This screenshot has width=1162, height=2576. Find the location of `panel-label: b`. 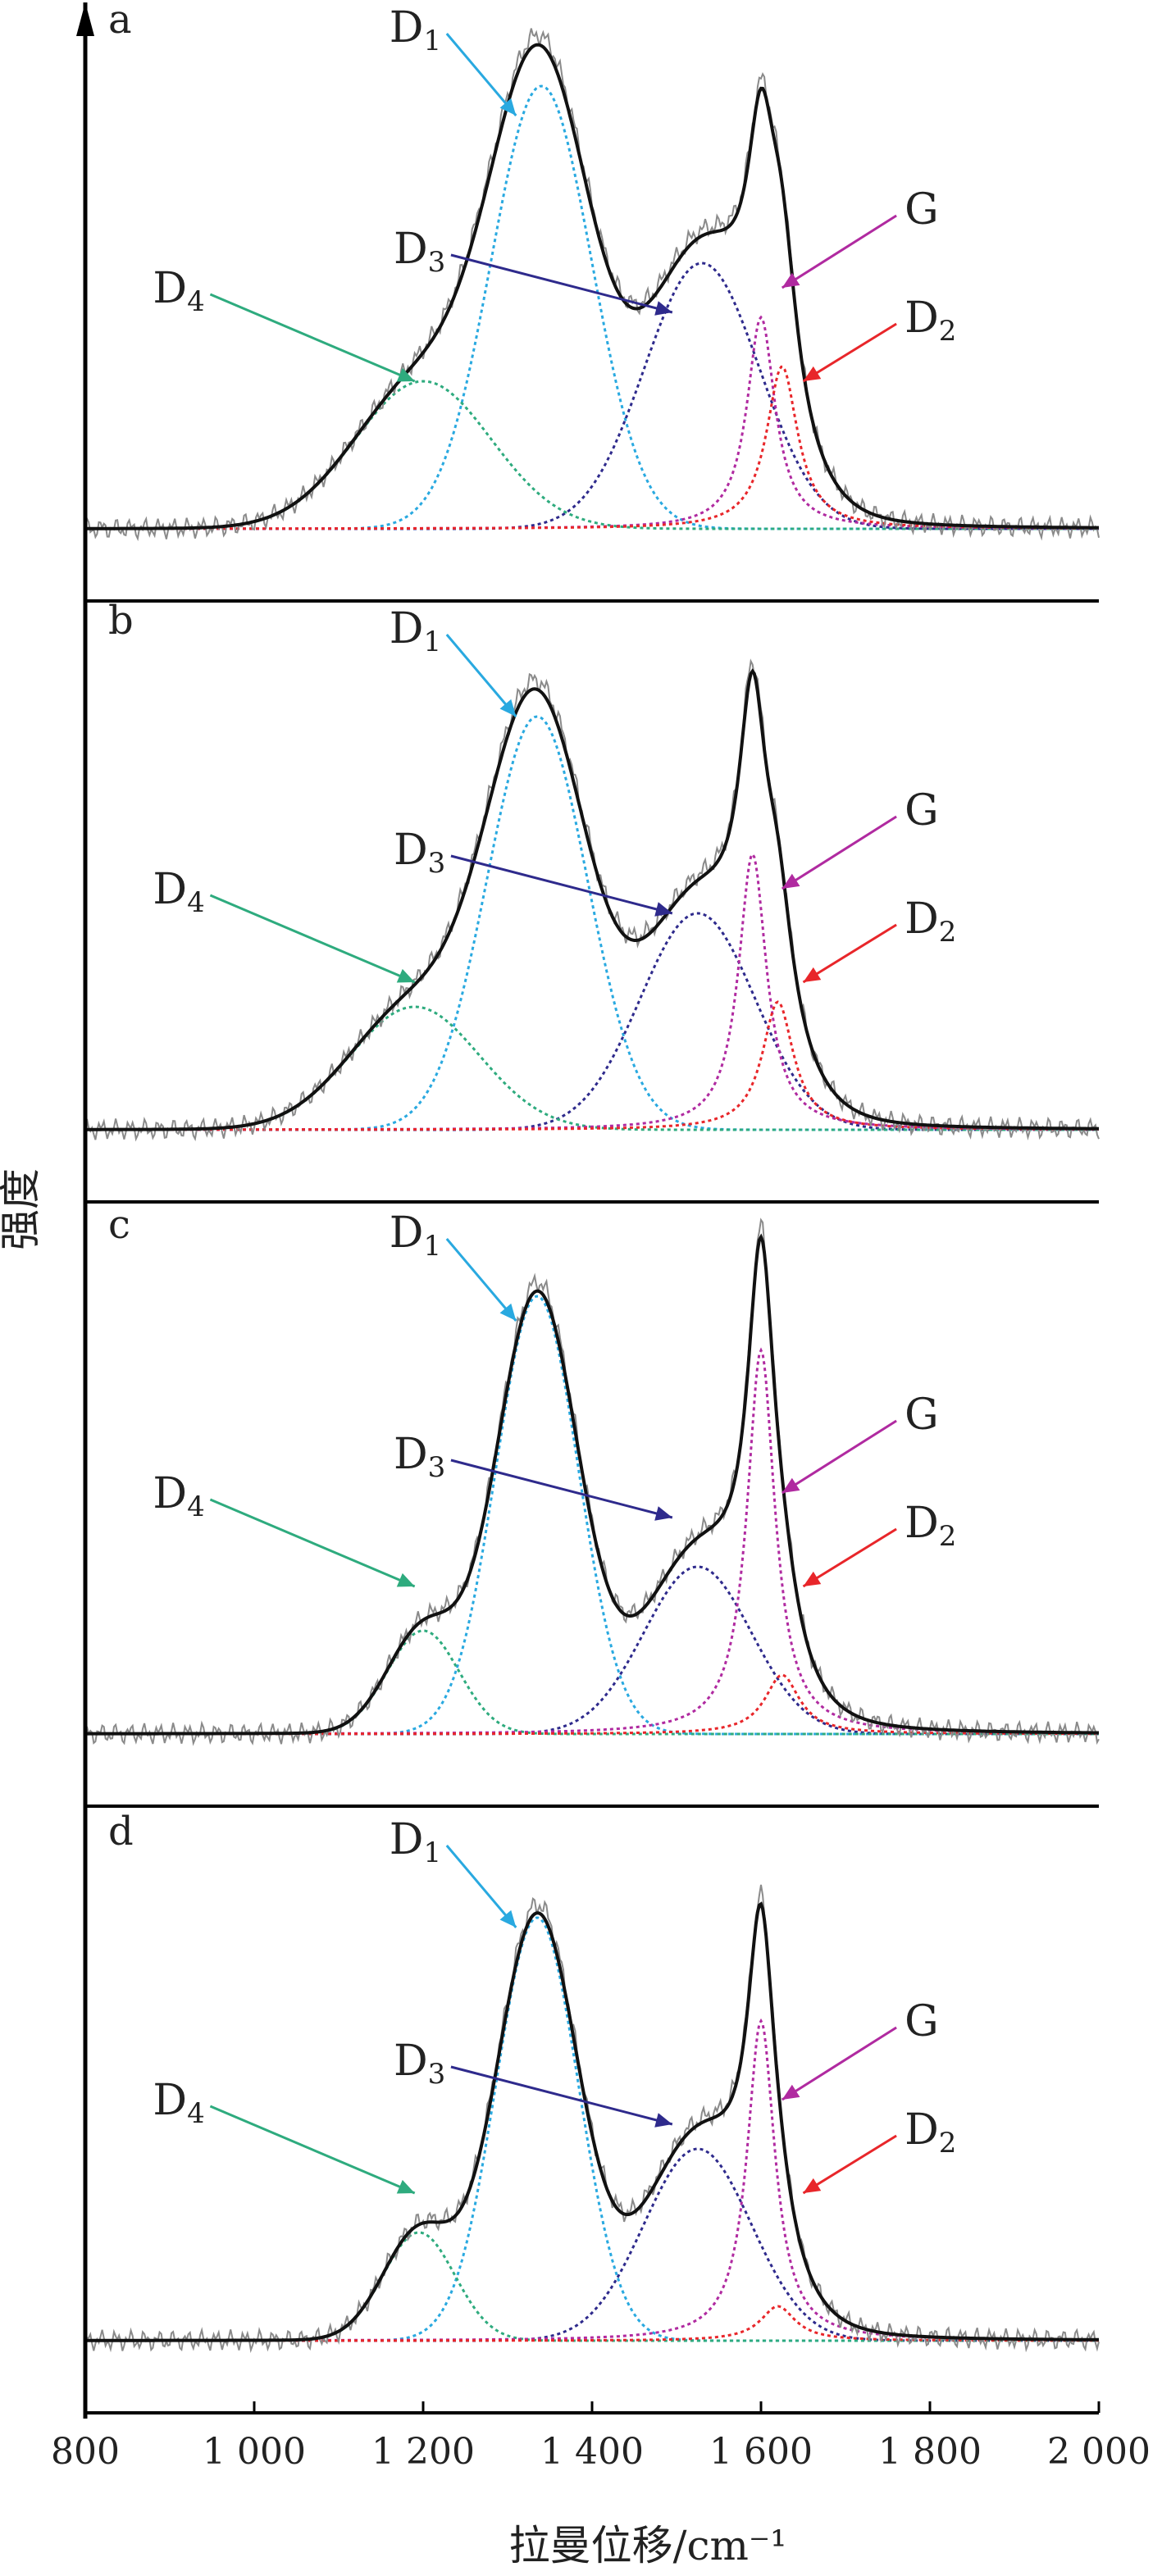

panel-label: b is located at coordinates (121, 621).